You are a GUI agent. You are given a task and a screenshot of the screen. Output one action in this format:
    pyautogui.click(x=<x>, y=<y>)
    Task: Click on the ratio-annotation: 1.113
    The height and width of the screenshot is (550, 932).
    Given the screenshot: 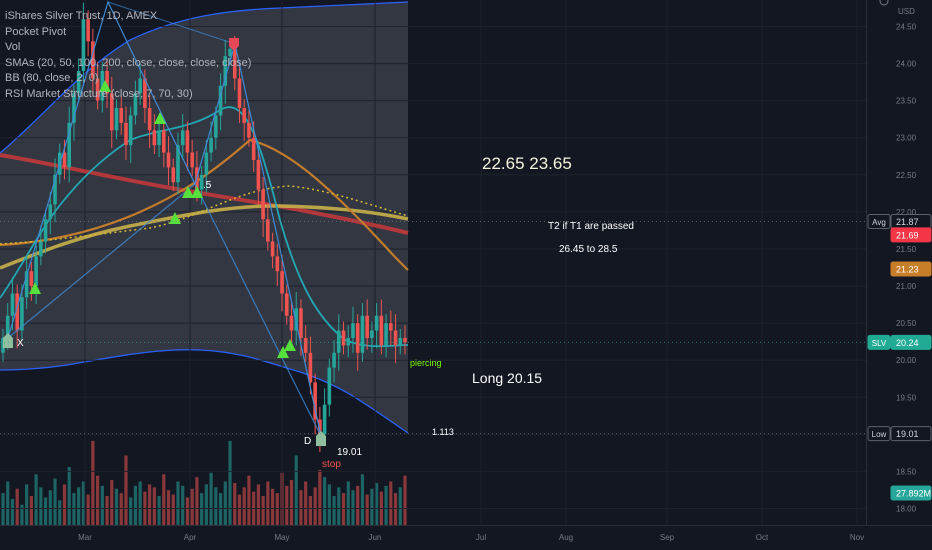 What is the action you would take?
    pyautogui.click(x=443, y=432)
    